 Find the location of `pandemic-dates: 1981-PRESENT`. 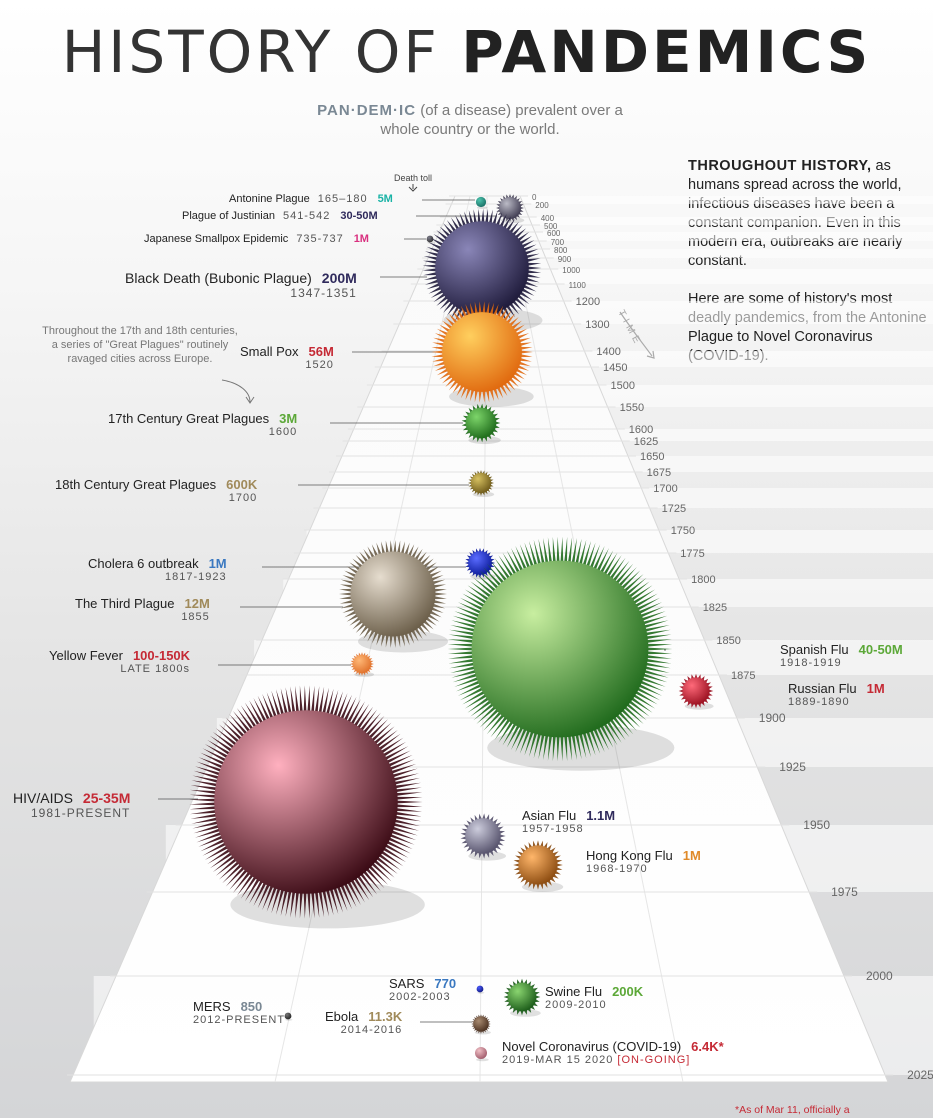

pandemic-dates: 1981-PRESENT is located at coordinates (81, 813).